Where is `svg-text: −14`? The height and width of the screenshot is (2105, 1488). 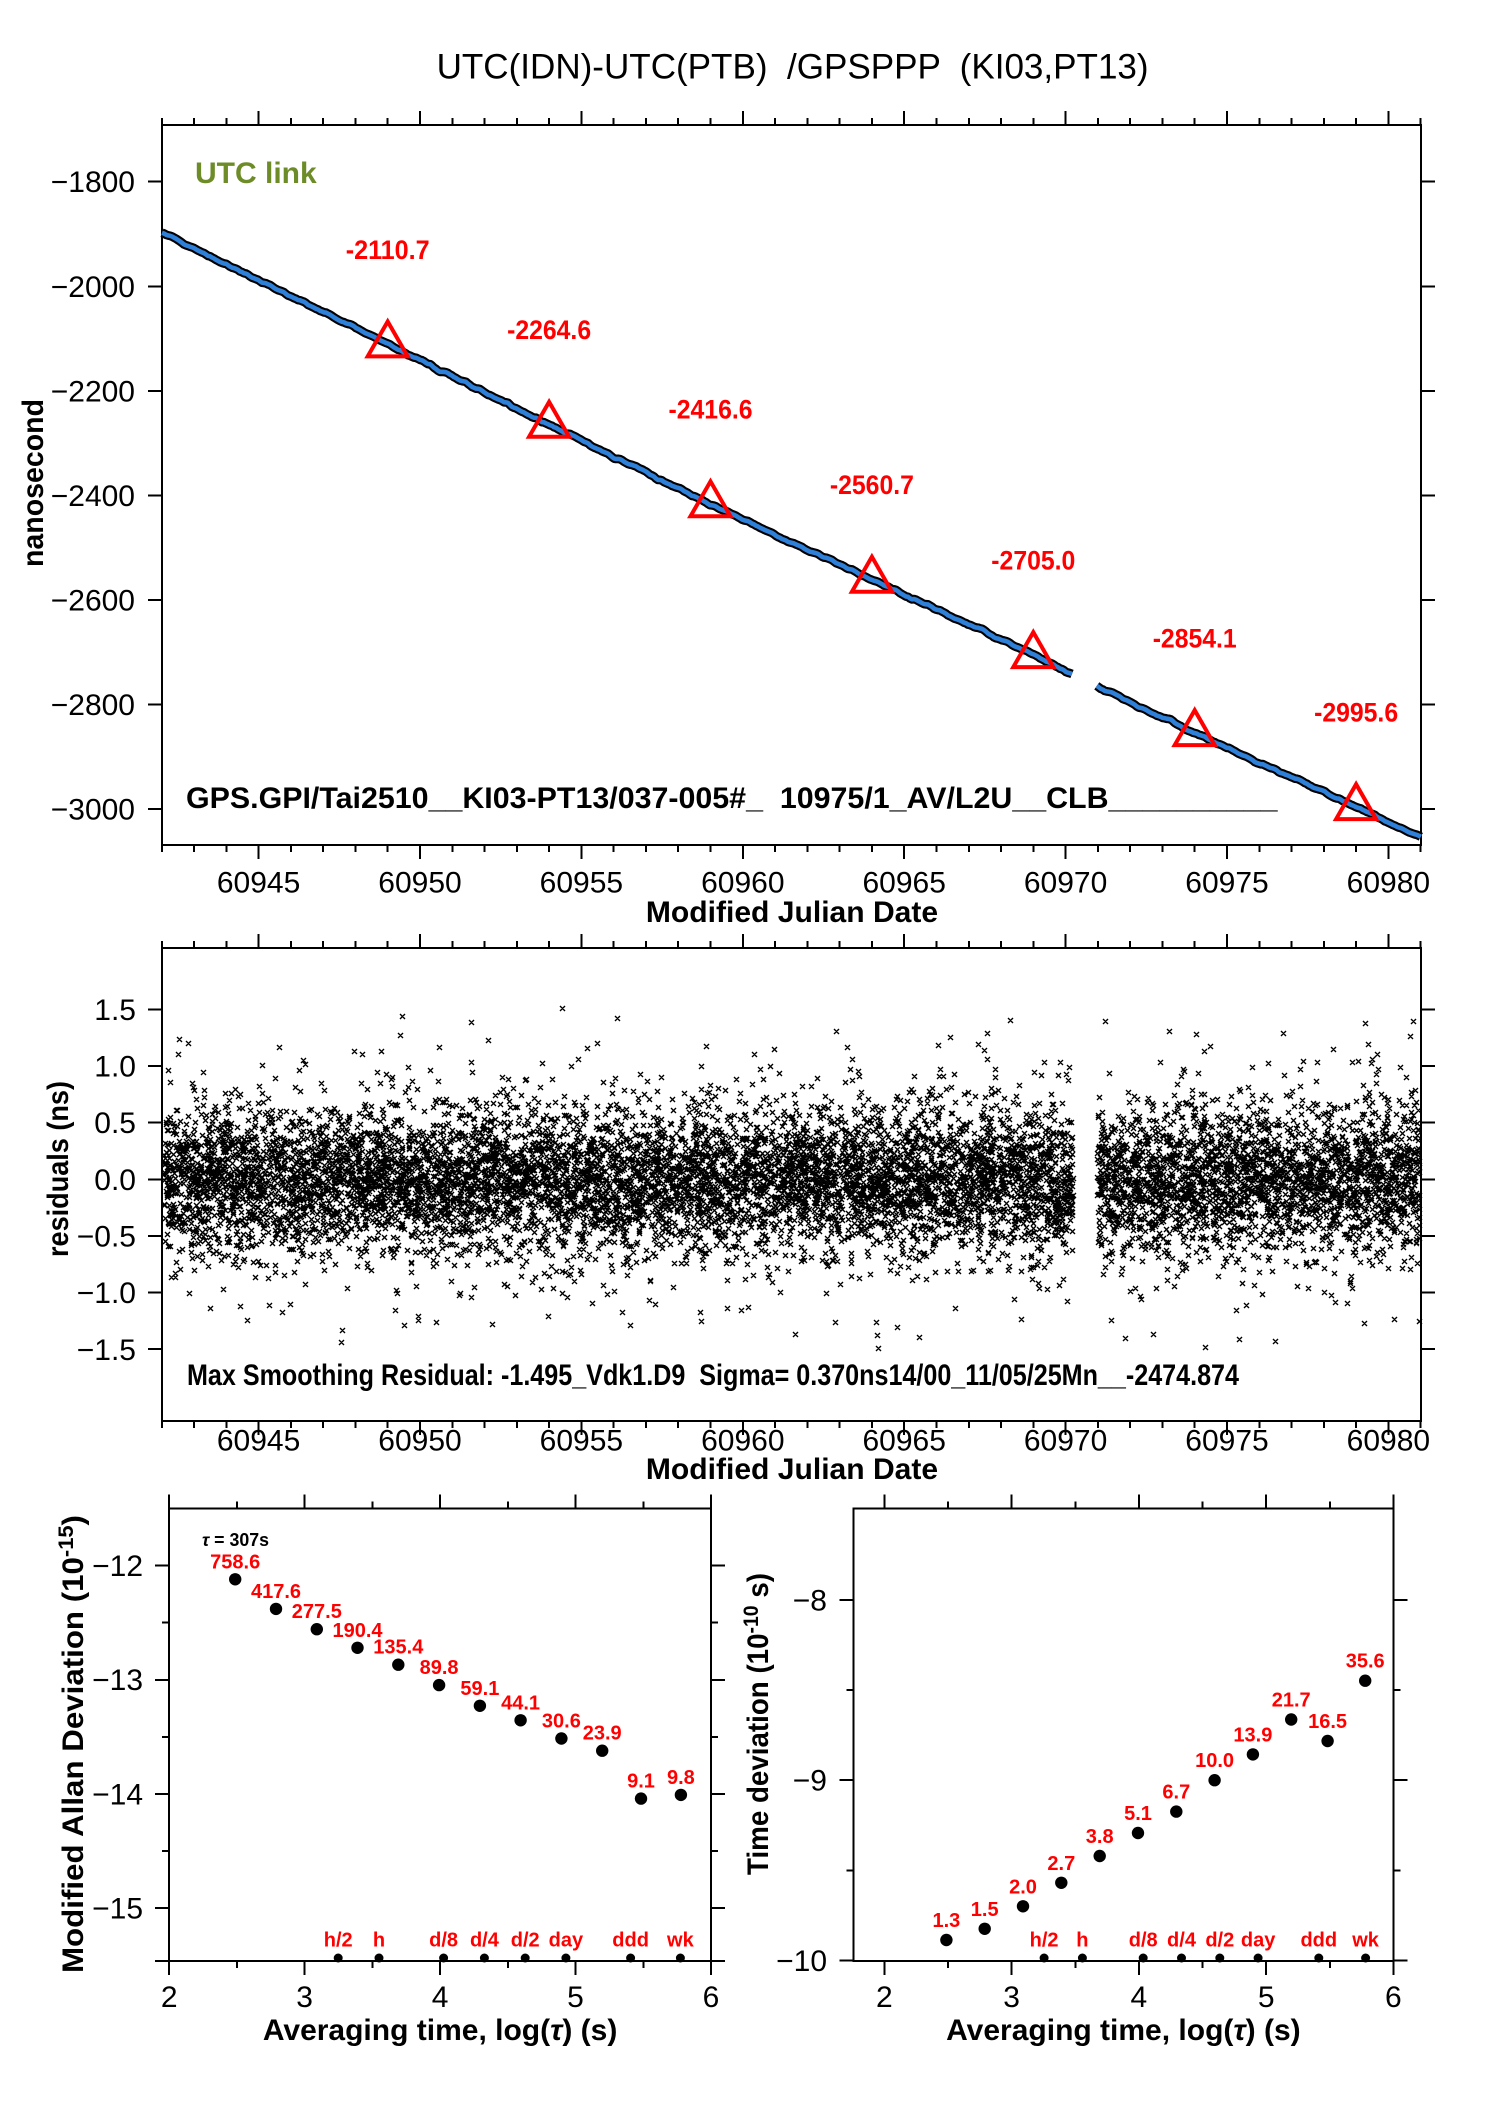
svg-text: −14 is located at coordinates (117, 1794).